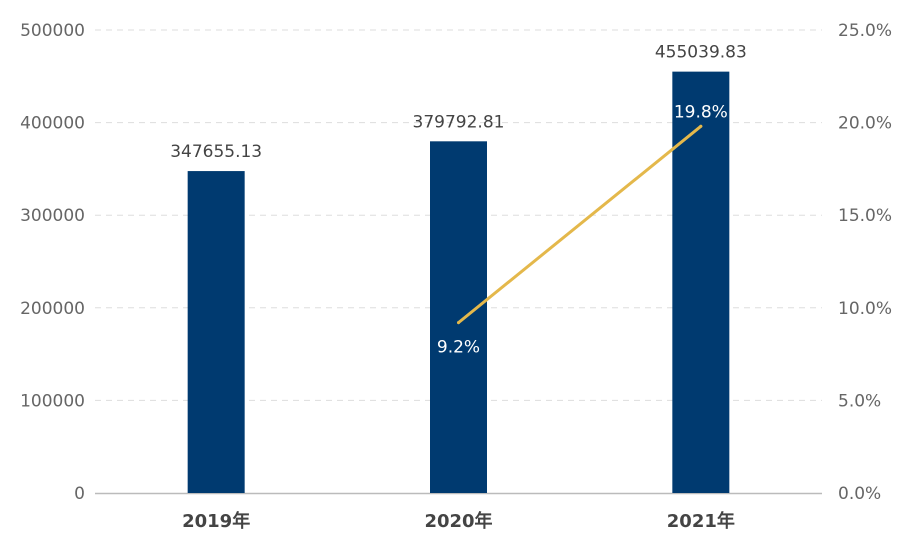 The height and width of the screenshot is (554, 918). Describe the element at coordinates (865, 31) in the screenshot. I see `right-tick-label: 25.0%` at that location.